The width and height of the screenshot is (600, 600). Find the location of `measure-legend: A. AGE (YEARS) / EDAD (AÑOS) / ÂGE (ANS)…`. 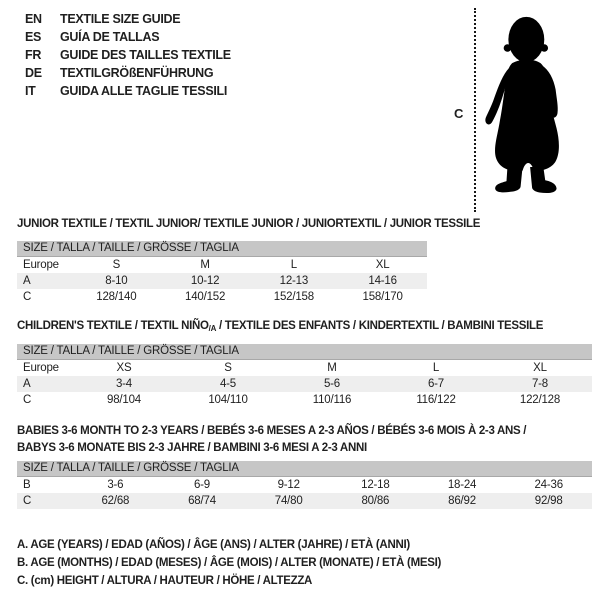

measure-legend: A. AGE (YEARS) / EDAD (AÑOS) / ÂGE (ANS)… is located at coordinates (229, 563).